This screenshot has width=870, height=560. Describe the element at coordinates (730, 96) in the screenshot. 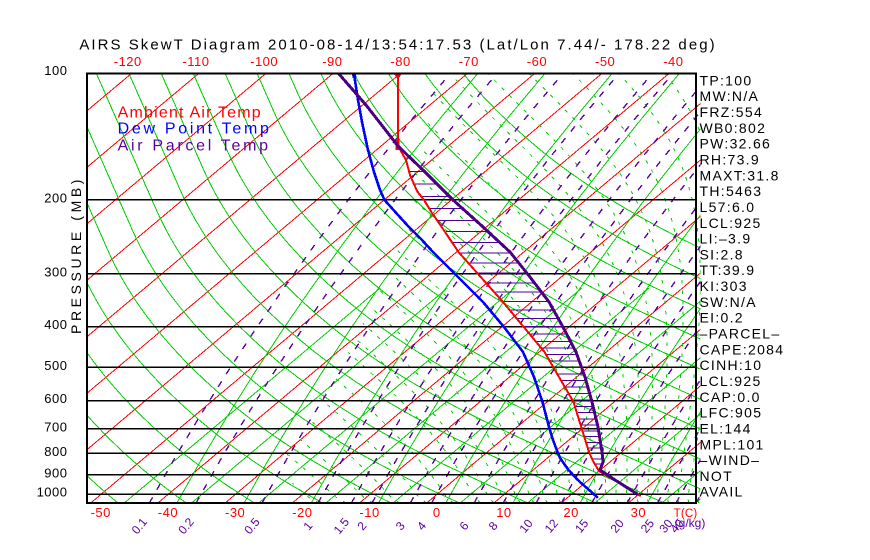

I see `svg-text: MW:N/A` at that location.